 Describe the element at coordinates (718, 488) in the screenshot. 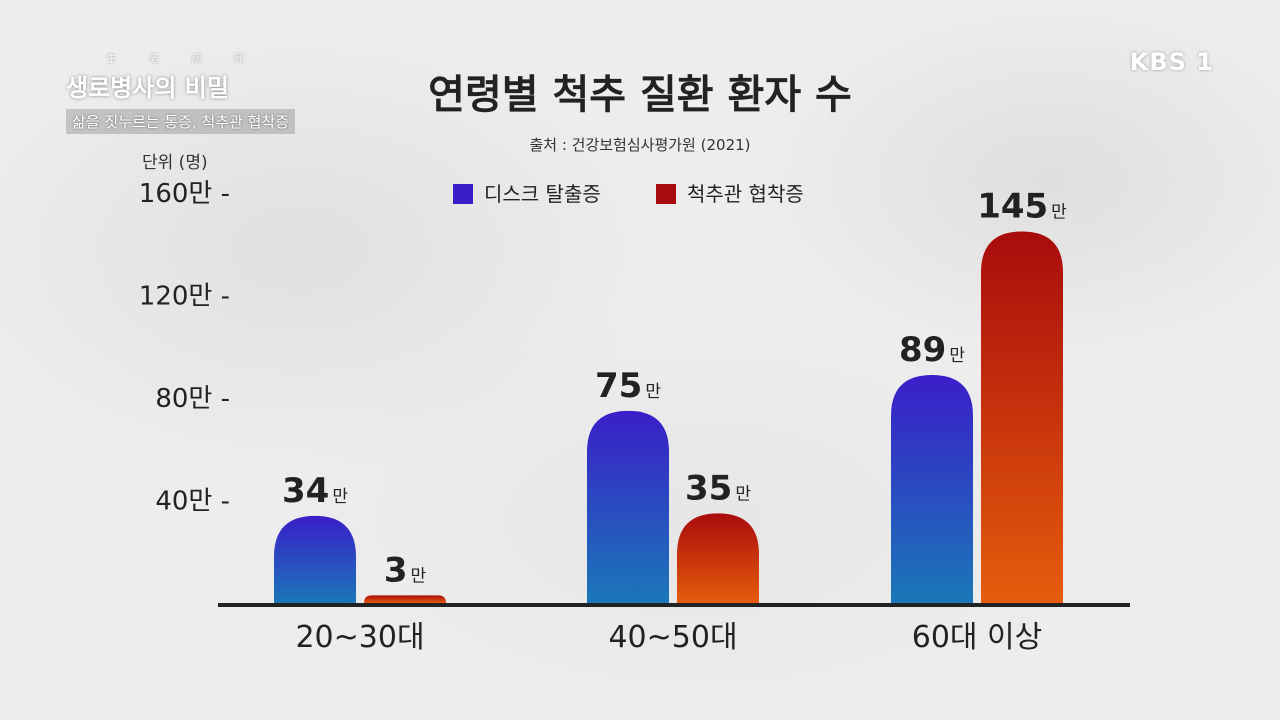

I see `bar-value-label: 35 만` at that location.